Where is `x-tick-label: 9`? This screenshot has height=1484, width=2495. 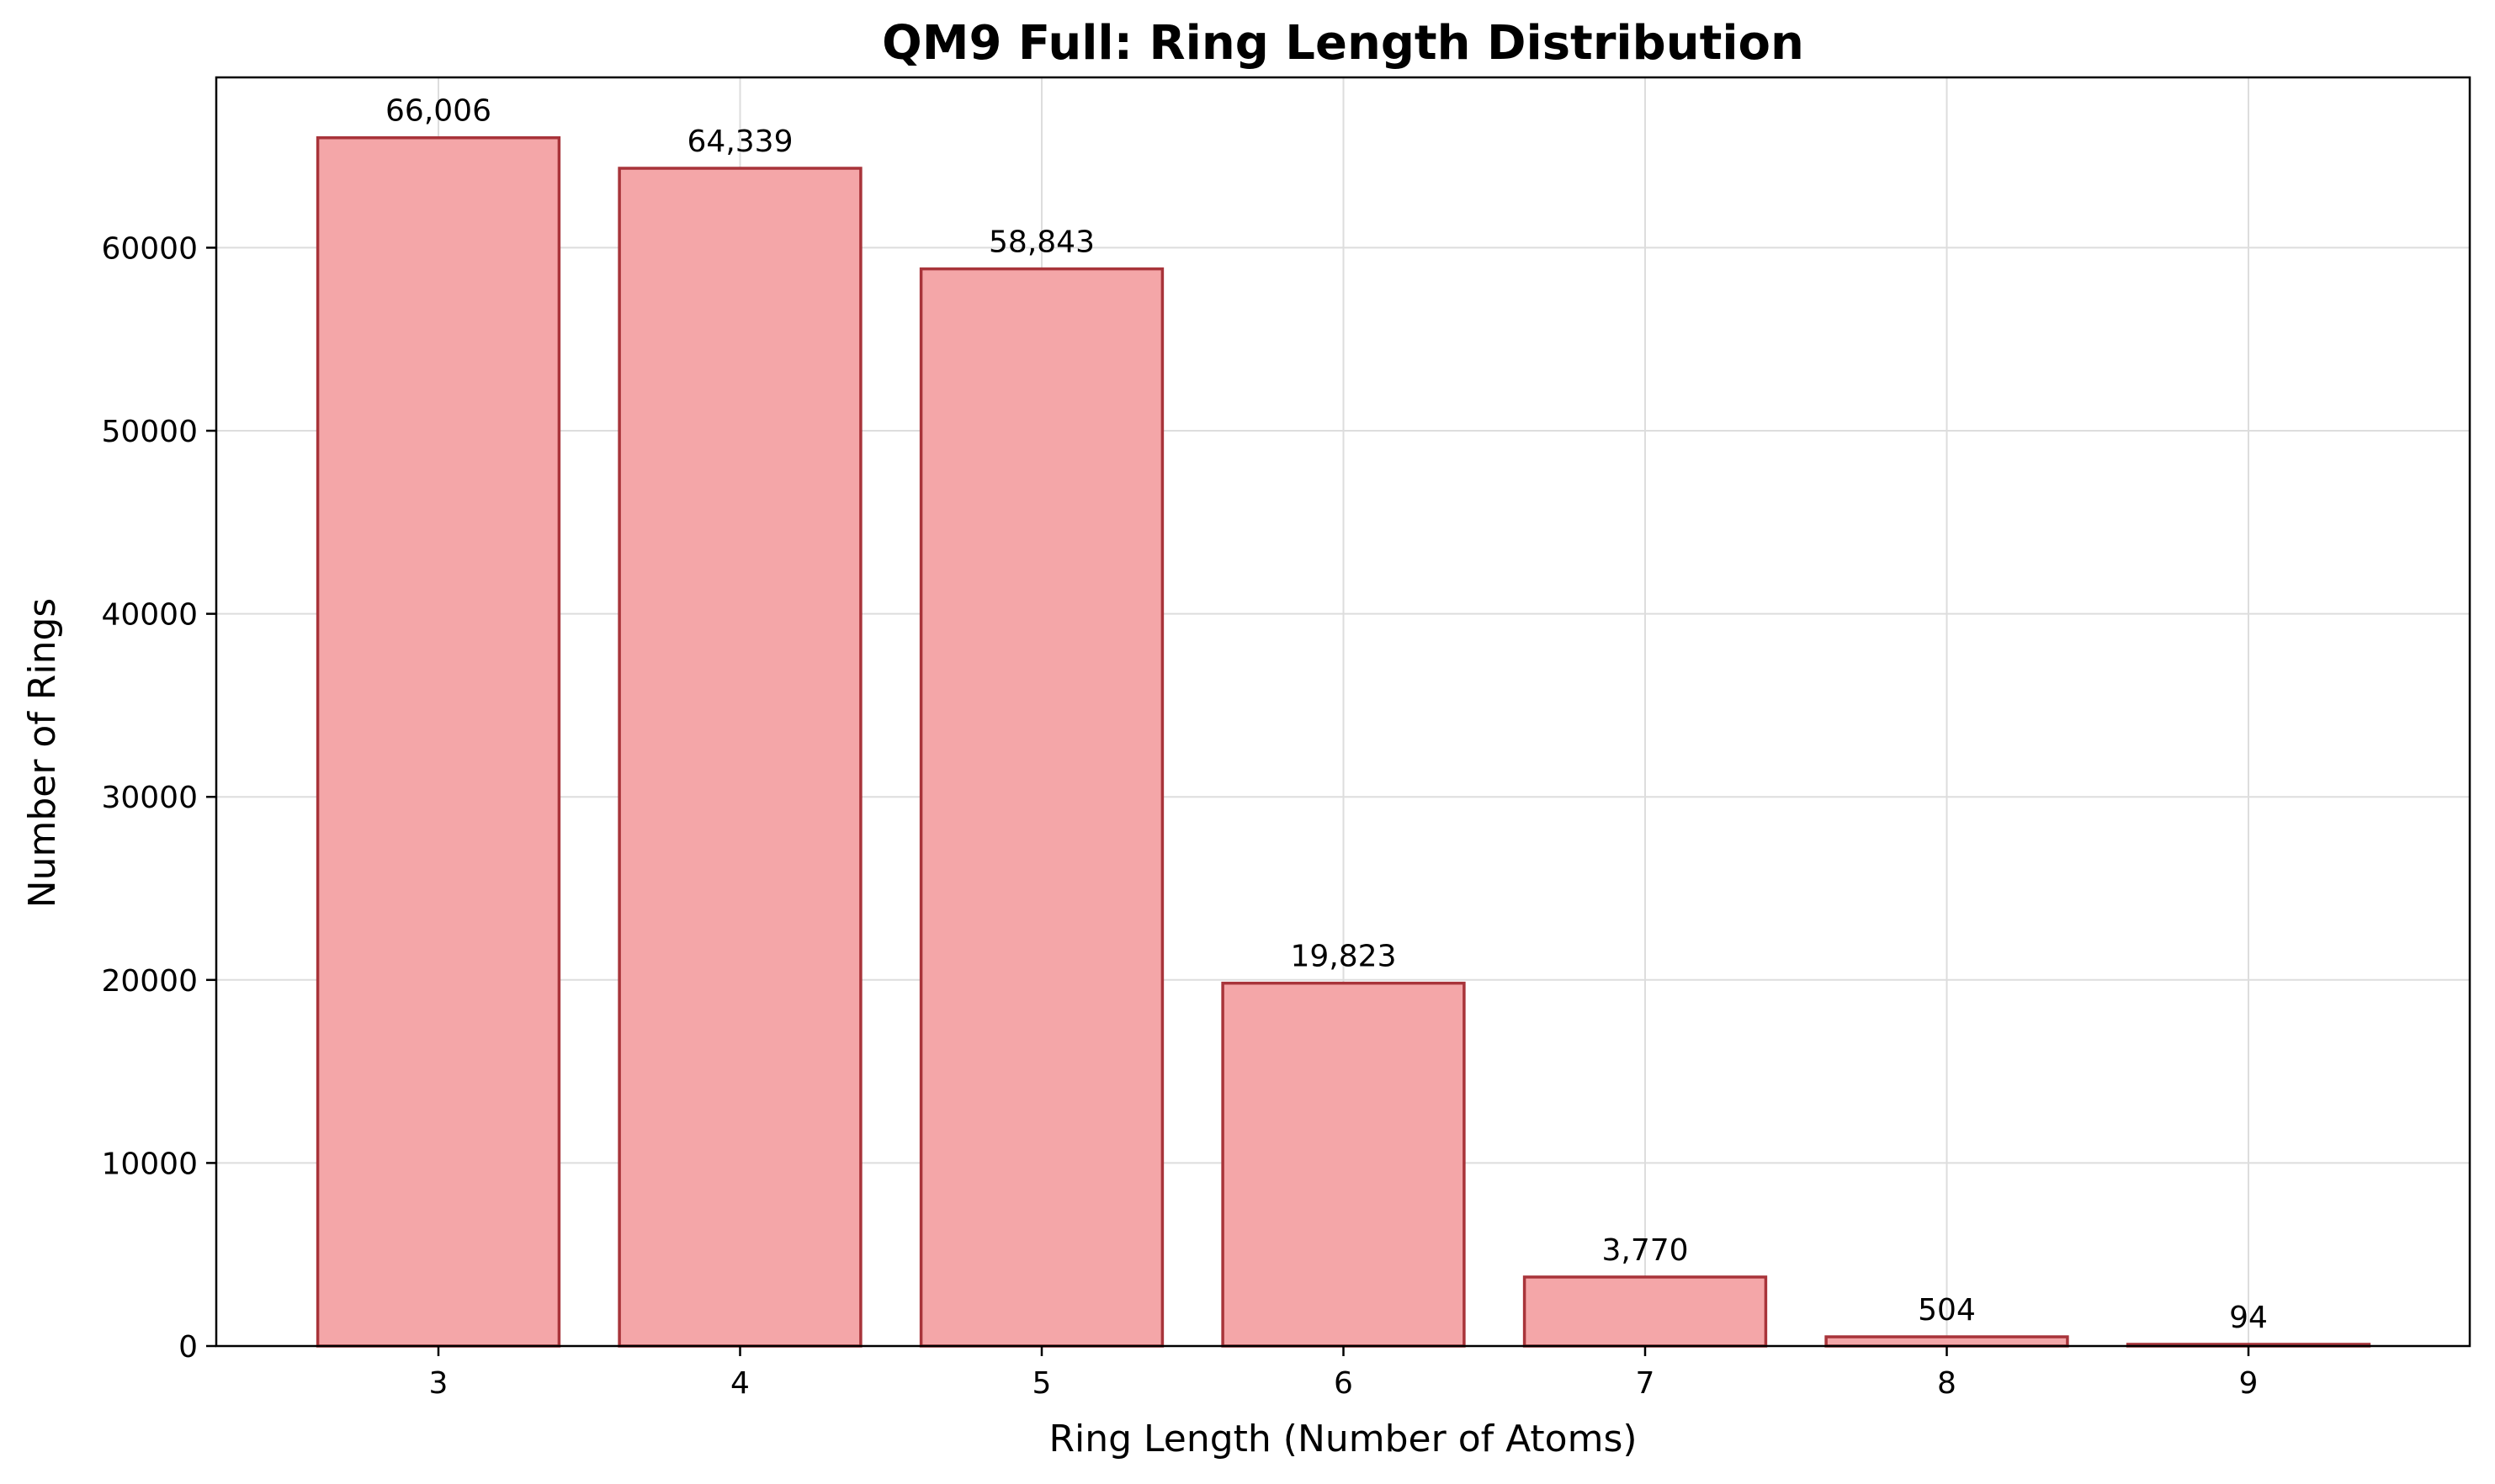
x-tick-label: 9 is located at coordinates (2249, 1383).